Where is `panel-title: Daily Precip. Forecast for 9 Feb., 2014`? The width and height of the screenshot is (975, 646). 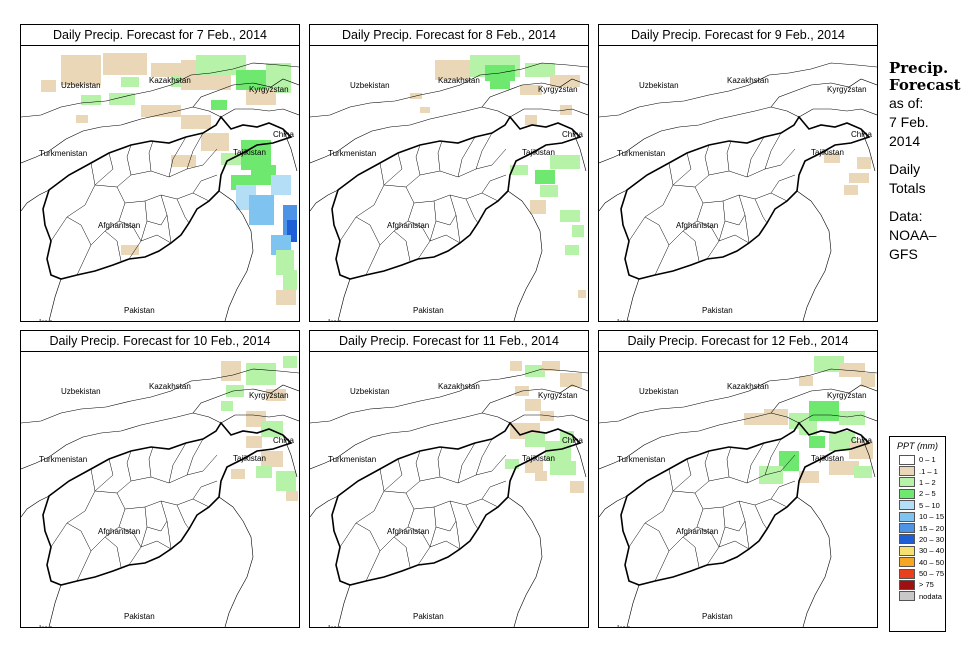
panel-title: Daily Precip. Forecast for 9 Feb., 2014 is located at coordinates (738, 35).